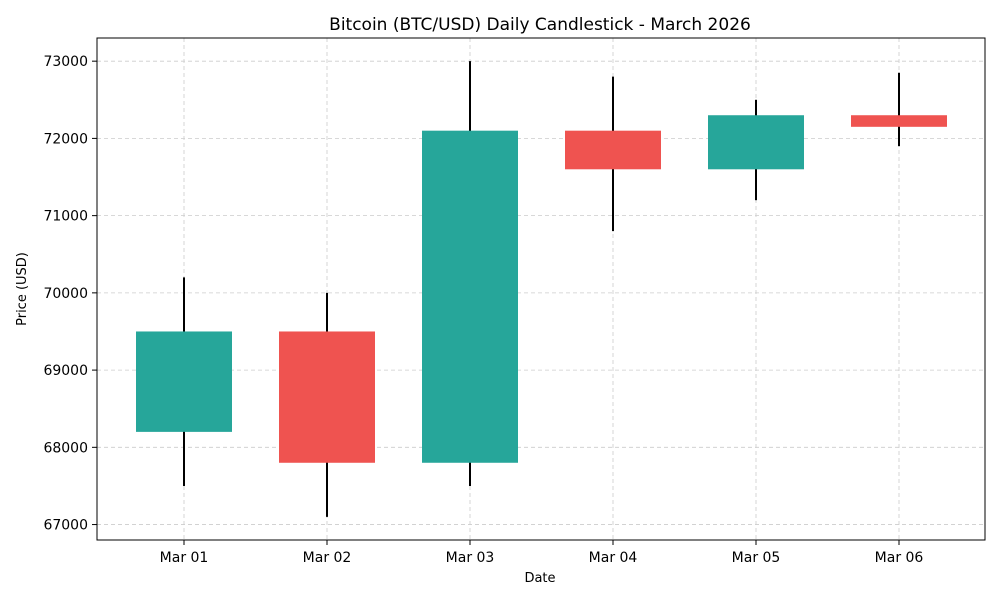 The width and height of the screenshot is (1000, 600). I want to click on x-tick-label: Mar 06, so click(899, 558).